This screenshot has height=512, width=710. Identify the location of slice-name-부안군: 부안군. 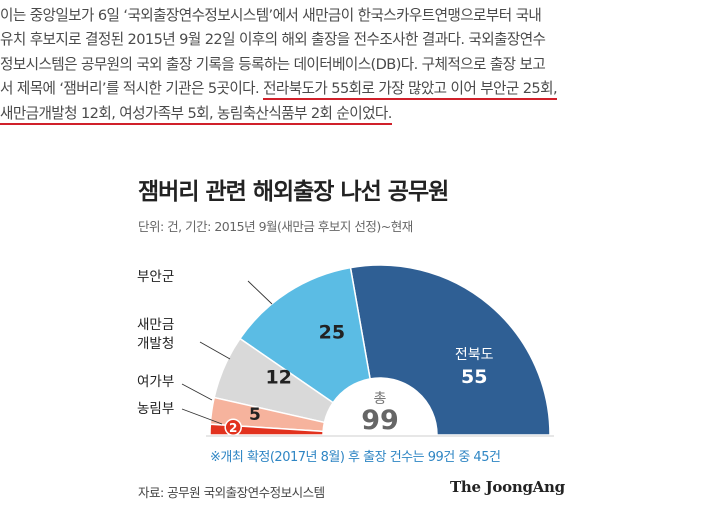
(155, 277).